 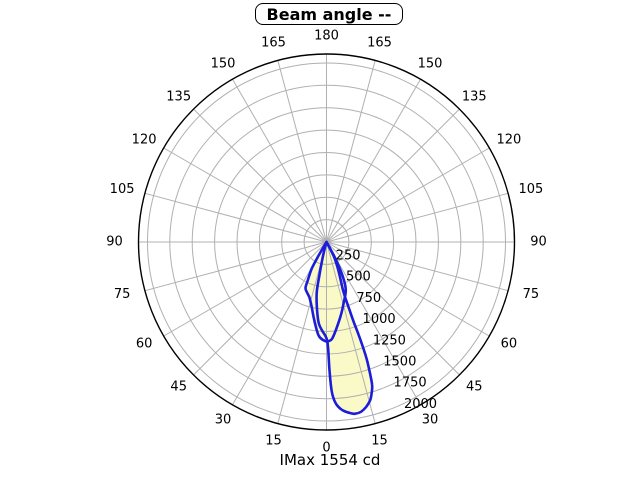 I want to click on chart-title-box: Beam angle --, so click(x=329, y=14).